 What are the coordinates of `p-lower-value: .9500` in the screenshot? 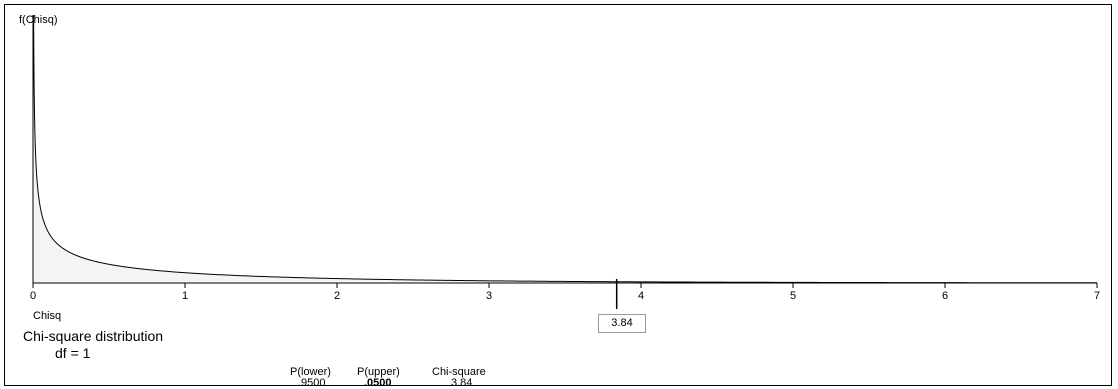 It's located at (312, 383).